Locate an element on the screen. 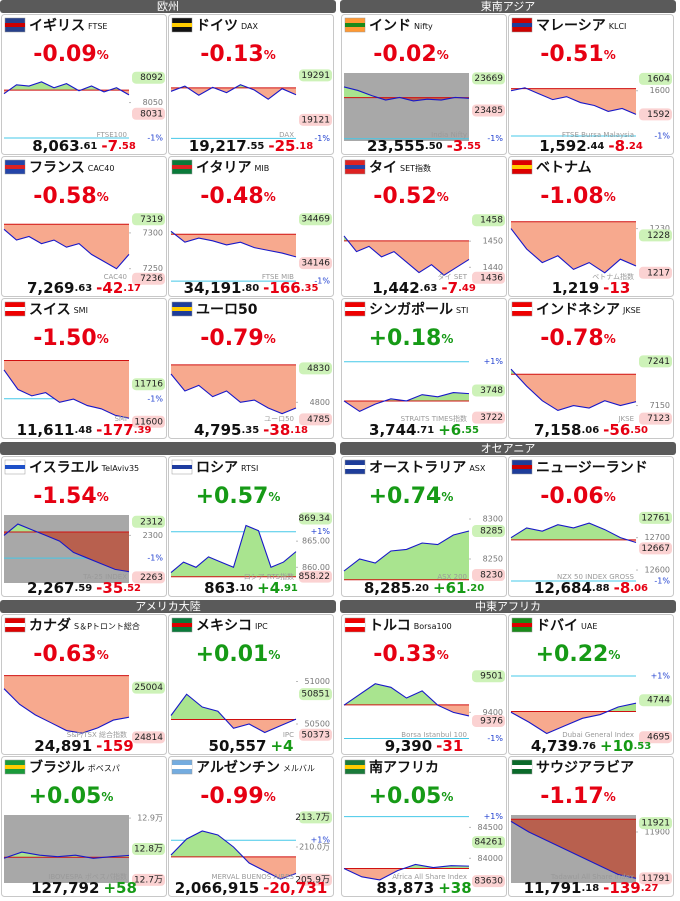 This screenshot has height=901, width=680. watermark: Africa All Share Index is located at coordinates (429, 877).